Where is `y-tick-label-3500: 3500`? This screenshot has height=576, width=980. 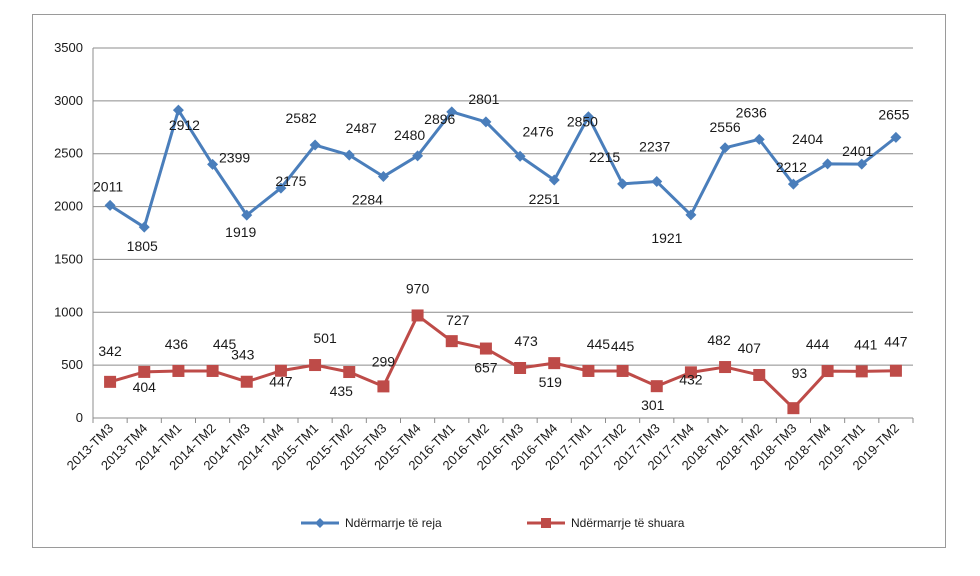
y-tick-label-3500: 3500 is located at coordinates (68, 47).